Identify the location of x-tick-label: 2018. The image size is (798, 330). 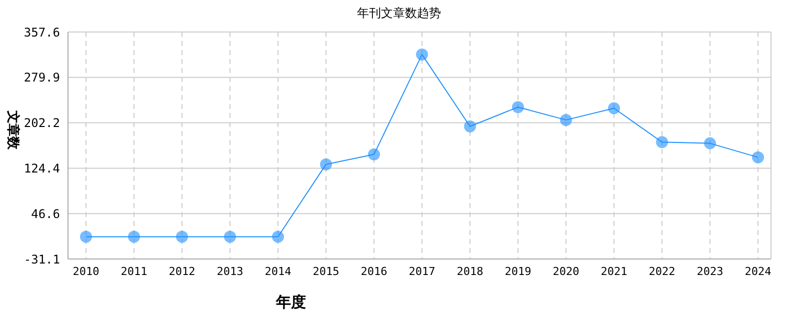
(470, 271).